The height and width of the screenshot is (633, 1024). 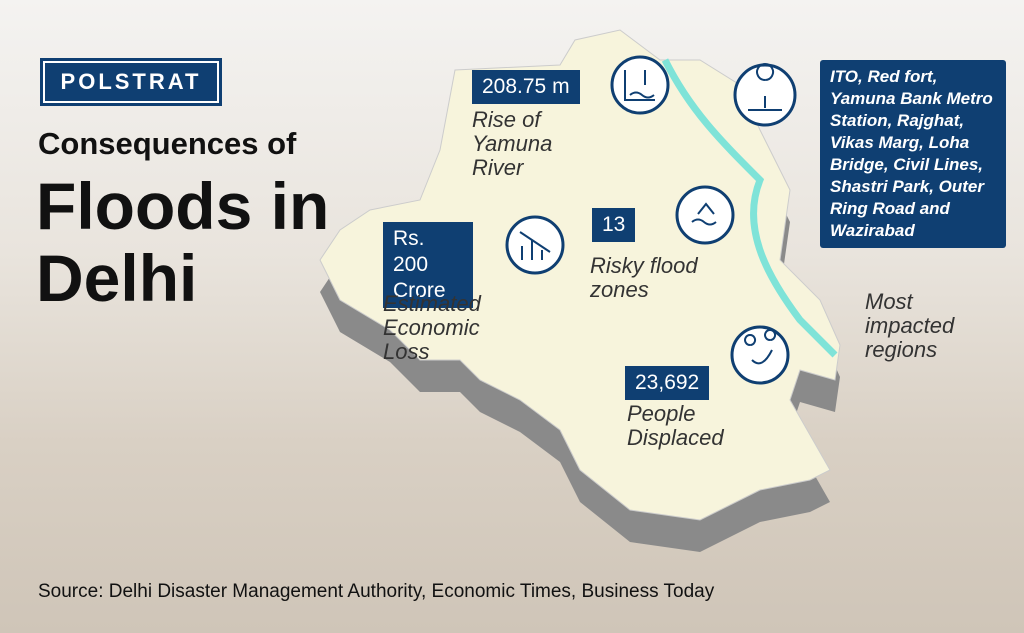 What do you see at coordinates (614, 225) in the screenshot?
I see `stat-value: 13` at bounding box center [614, 225].